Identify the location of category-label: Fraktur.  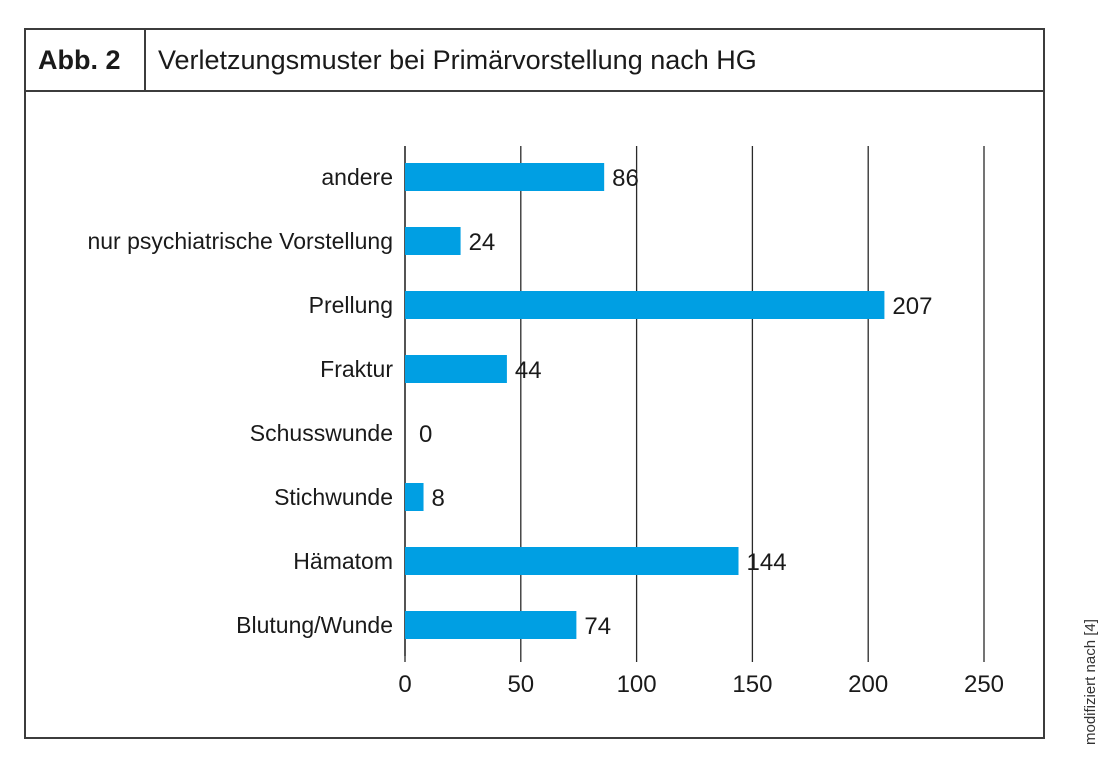
(356, 369).